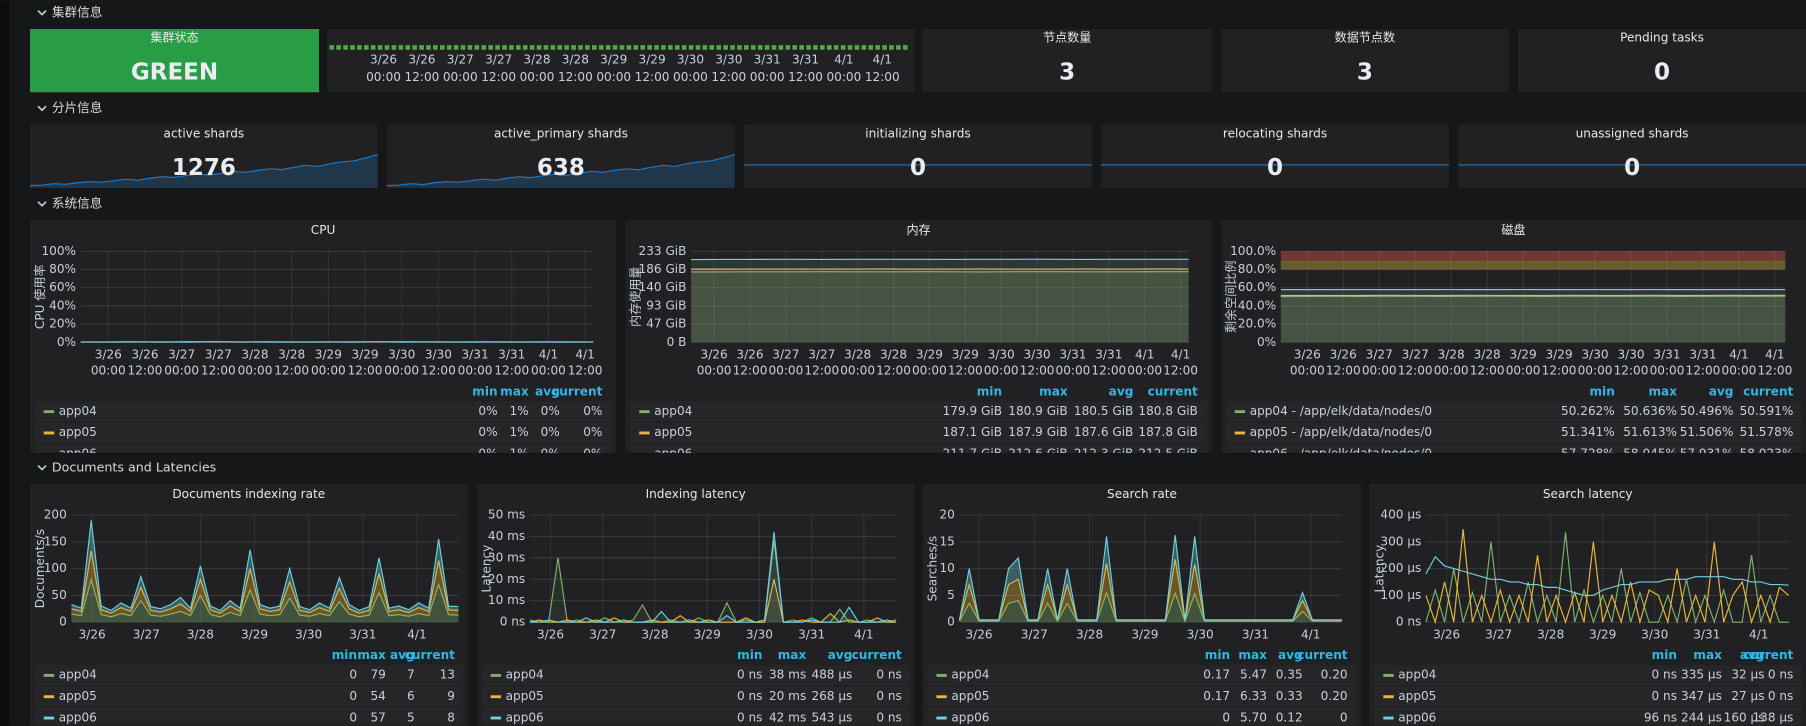 The image size is (1806, 726). I want to click on legend-value: 5.70, so click(1253, 717).